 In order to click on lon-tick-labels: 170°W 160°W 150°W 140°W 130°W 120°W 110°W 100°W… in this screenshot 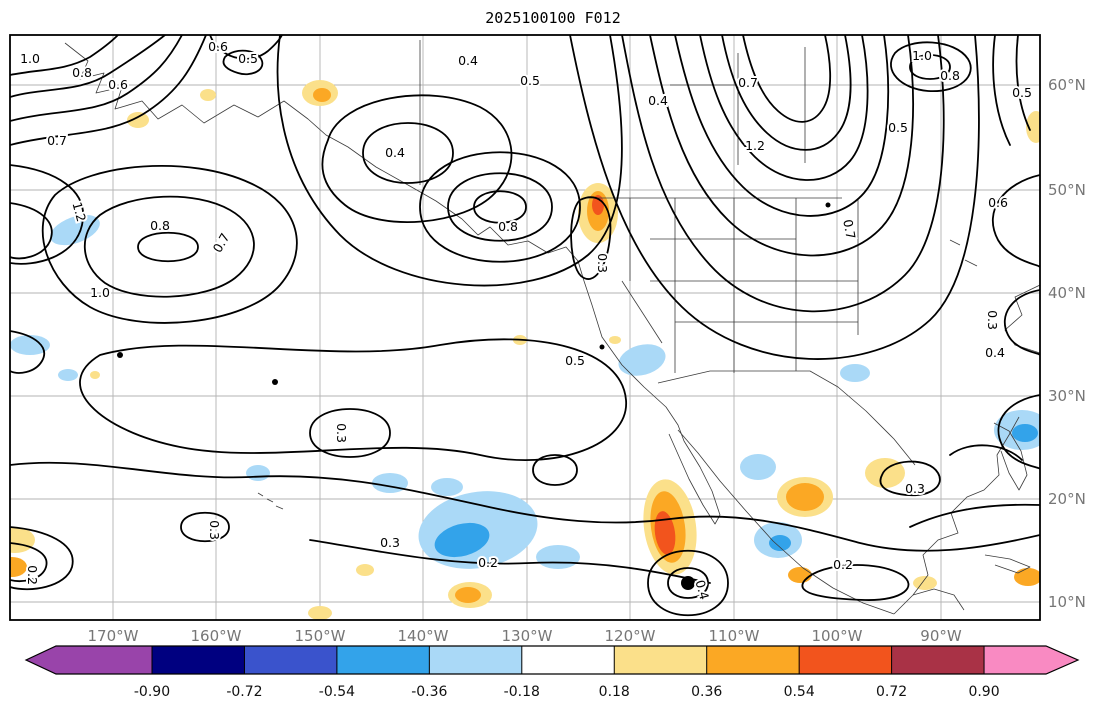, I will do `click(525, 636)`.